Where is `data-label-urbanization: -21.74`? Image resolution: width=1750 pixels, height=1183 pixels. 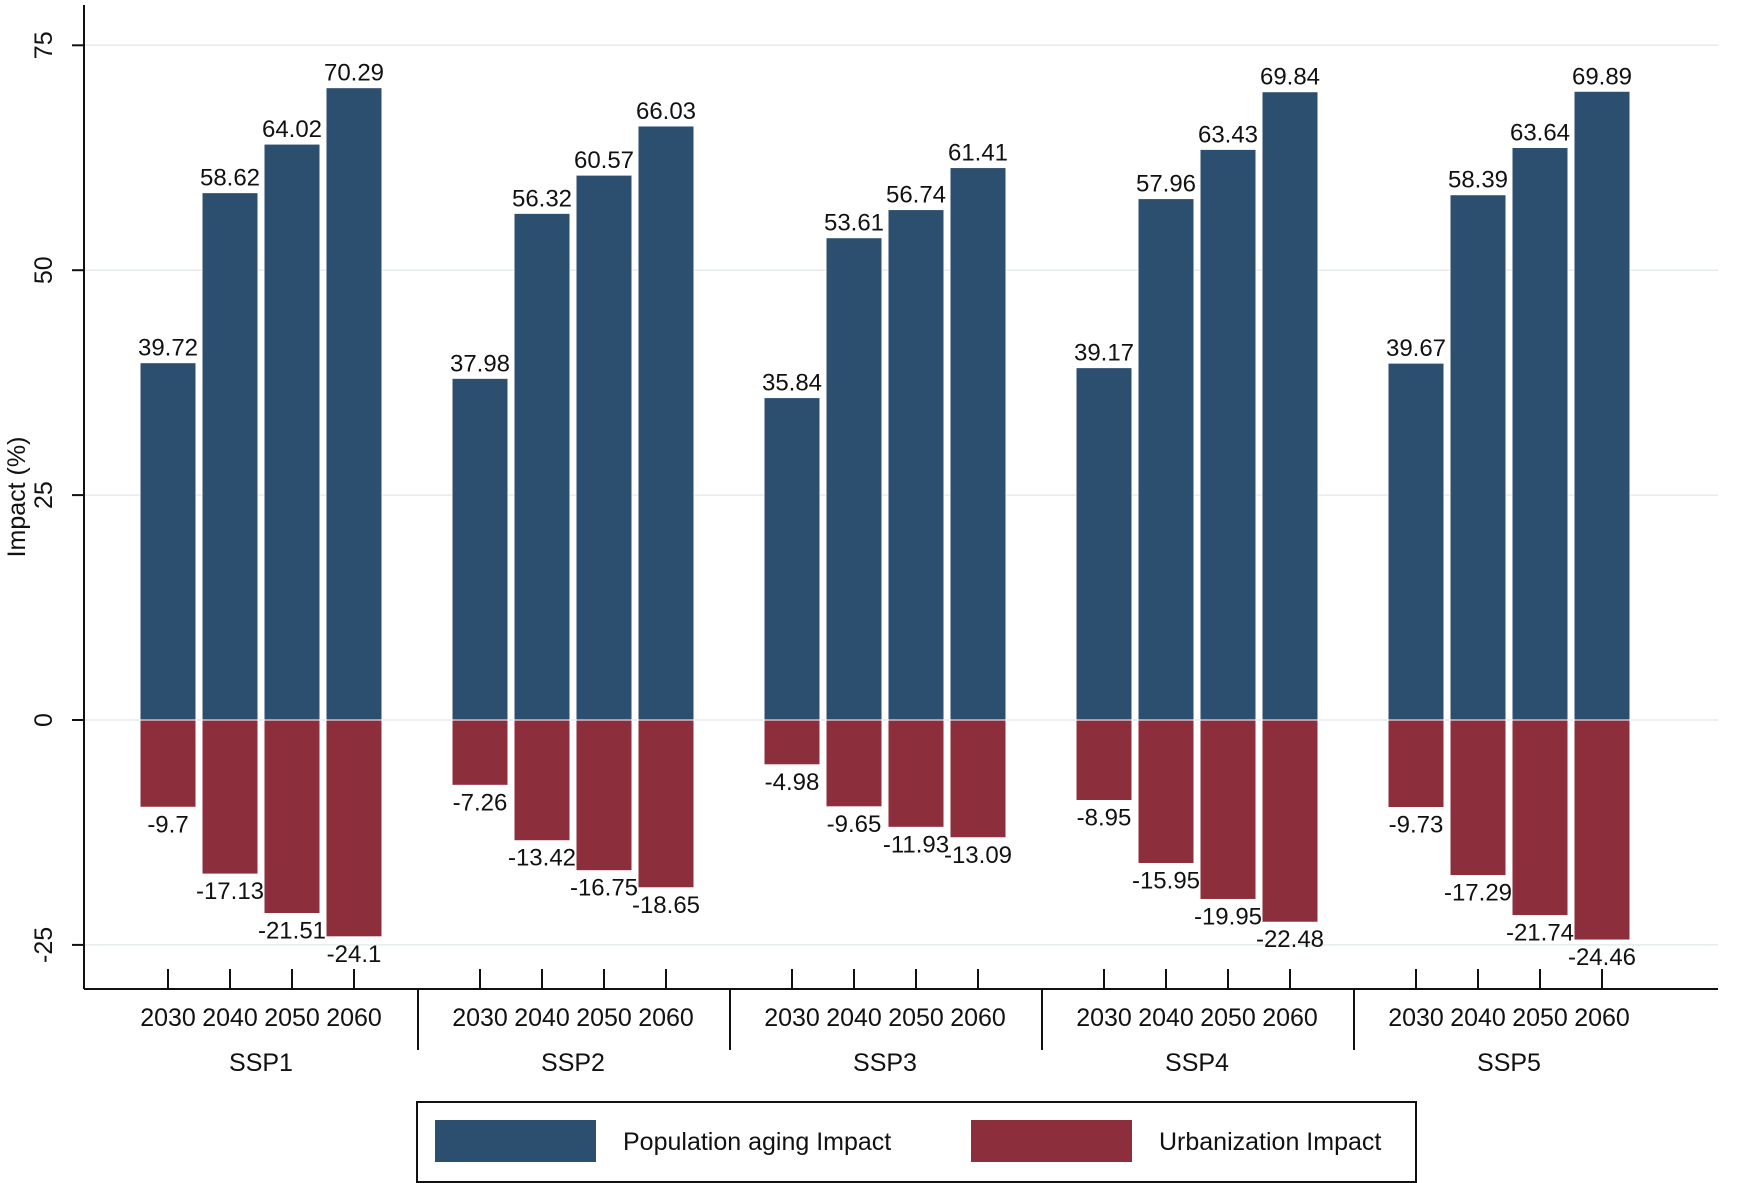
data-label-urbanization: -21.74 is located at coordinates (1540, 933).